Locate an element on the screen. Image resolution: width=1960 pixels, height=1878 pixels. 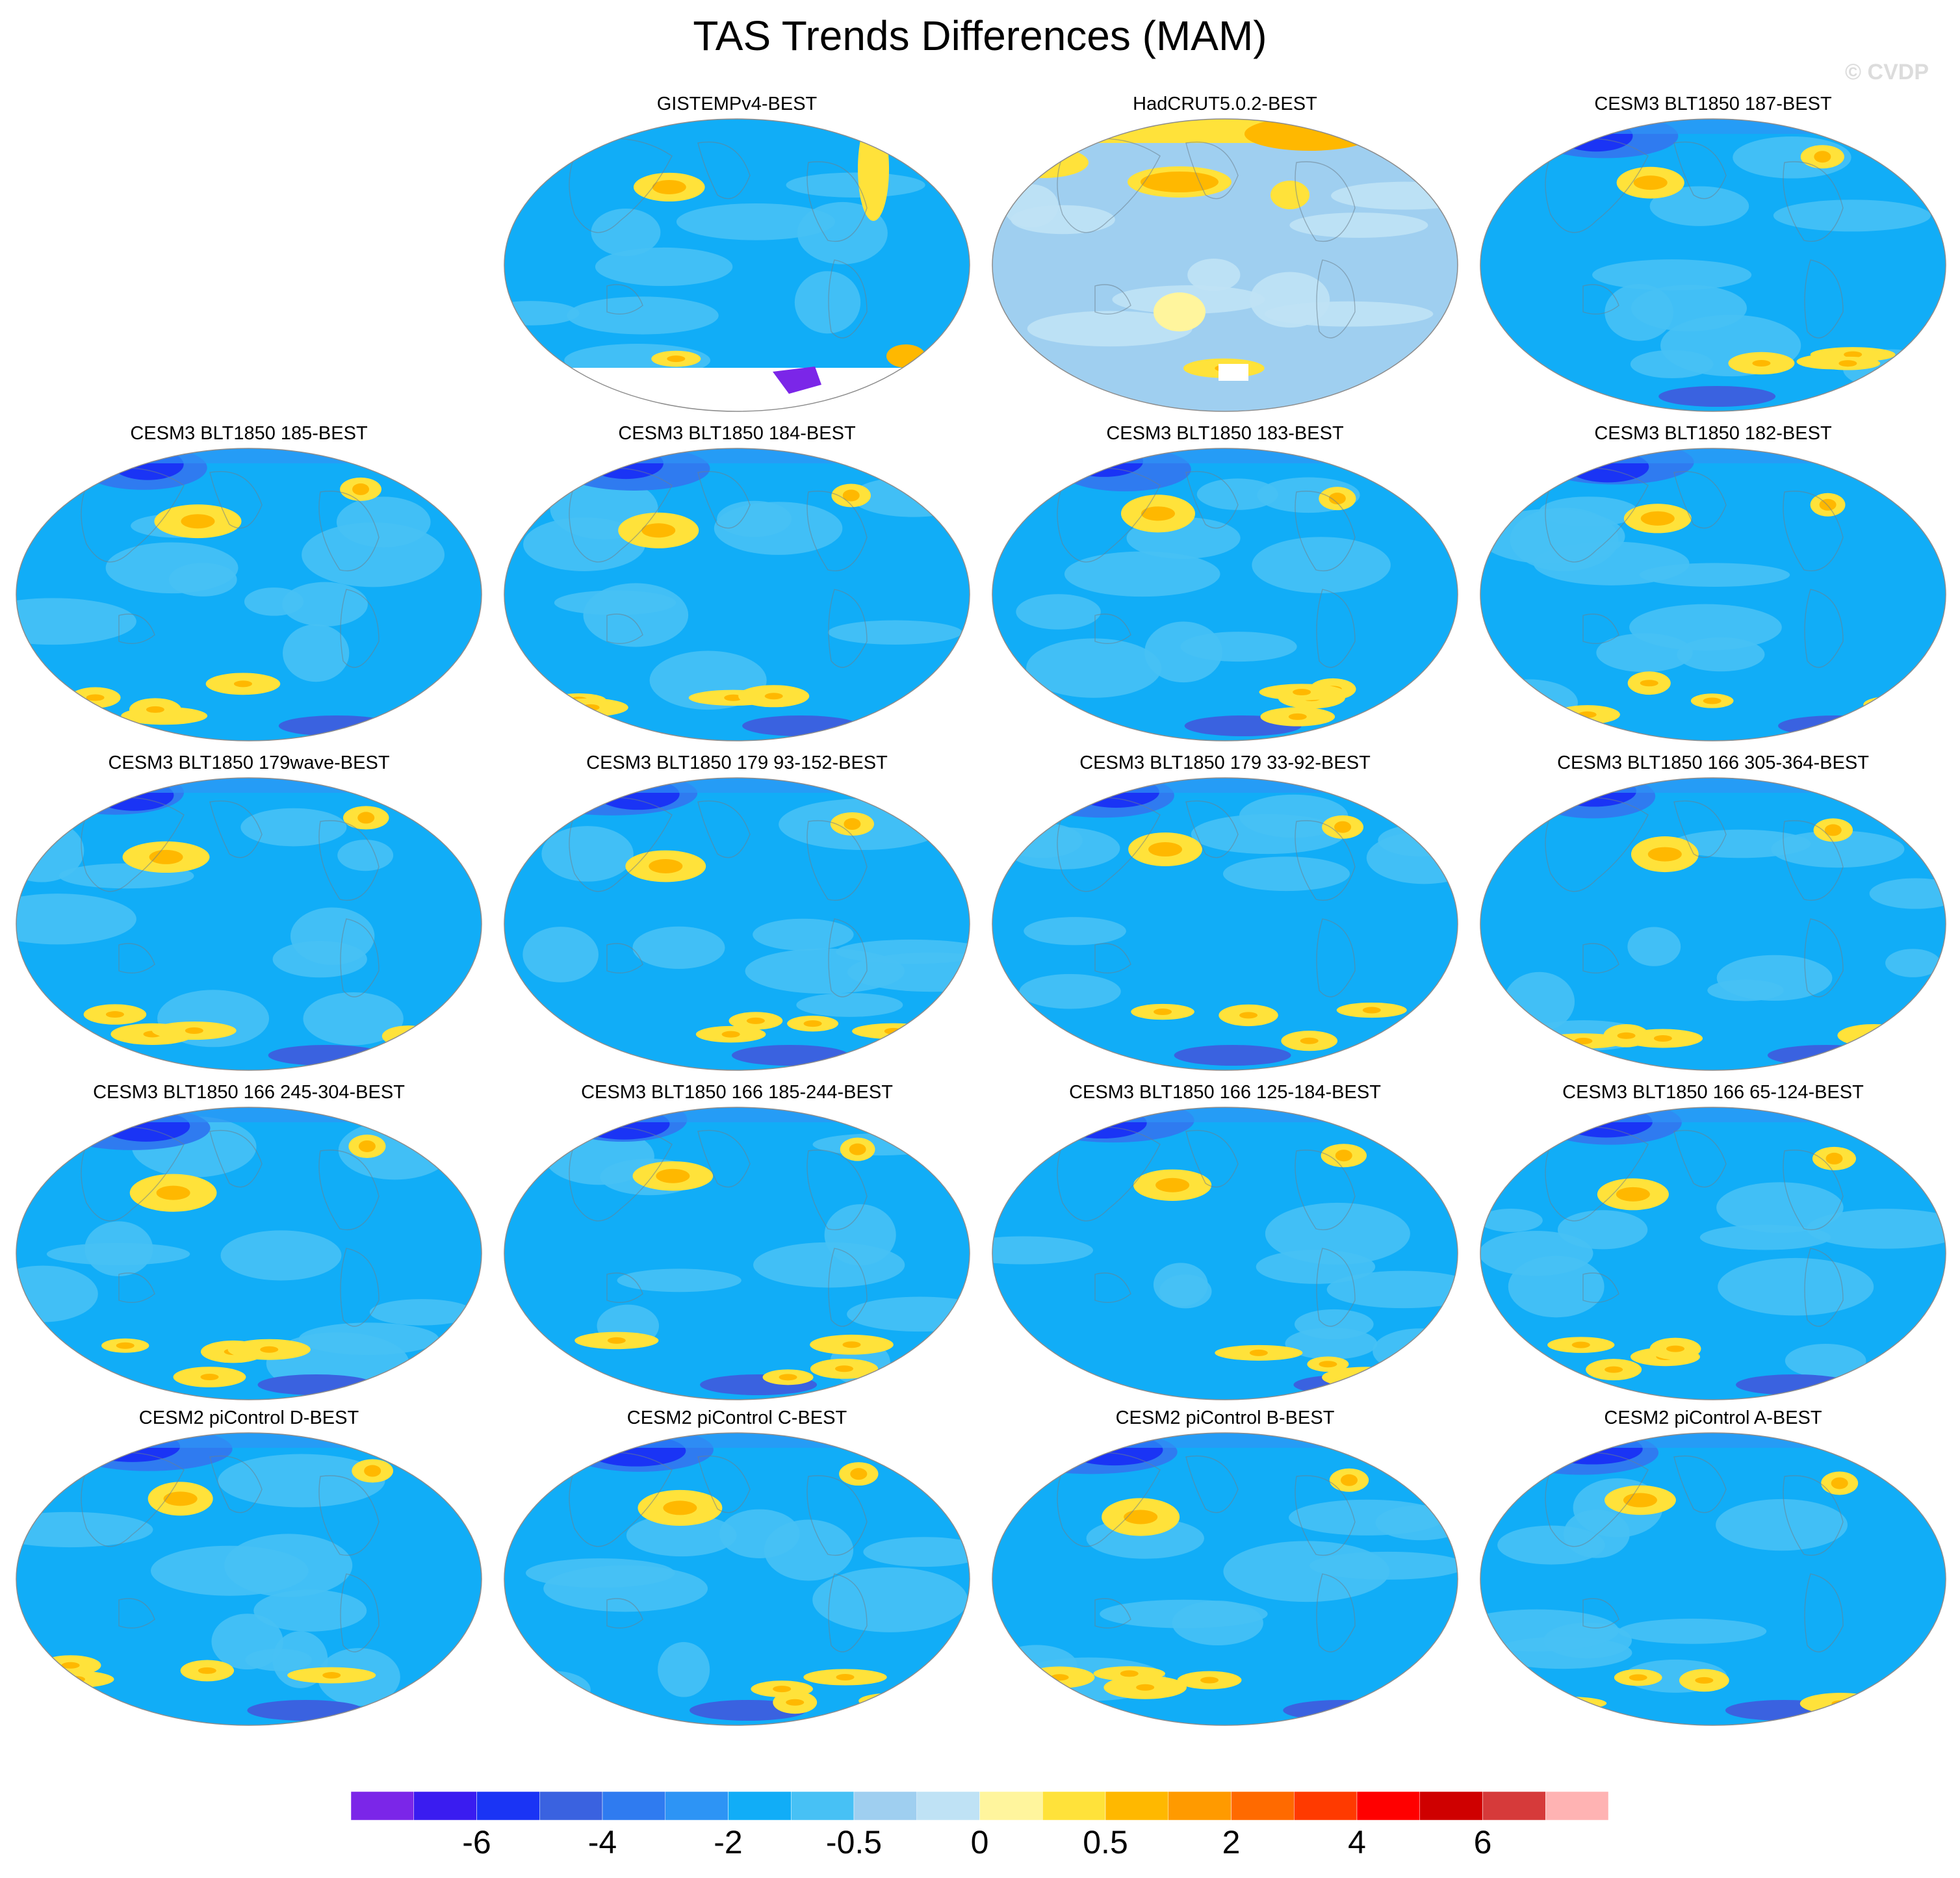
map-panel-title: CESM3 BLT1850 185-BEST is located at coordinates (249, 433).